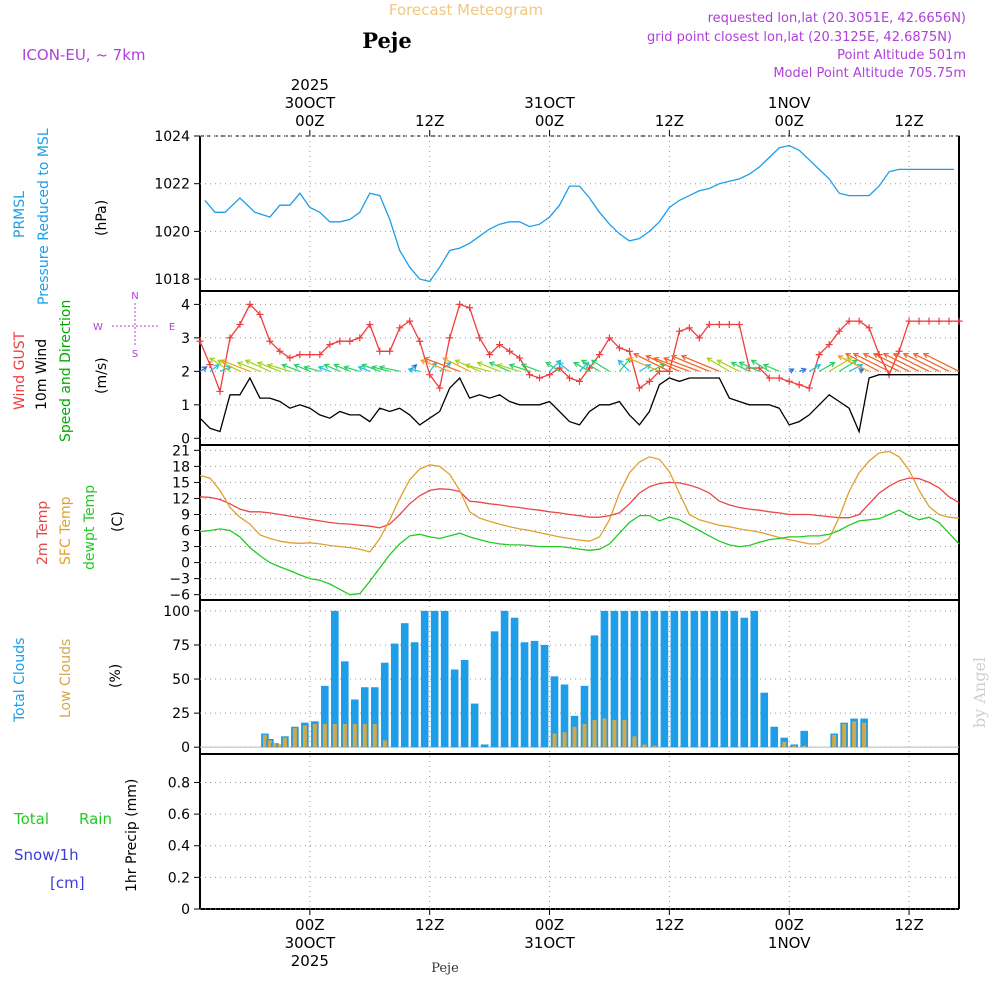  Describe the element at coordinates (43, 533) in the screenshot. I see `temp-2m-label: 2m Temp` at that location.